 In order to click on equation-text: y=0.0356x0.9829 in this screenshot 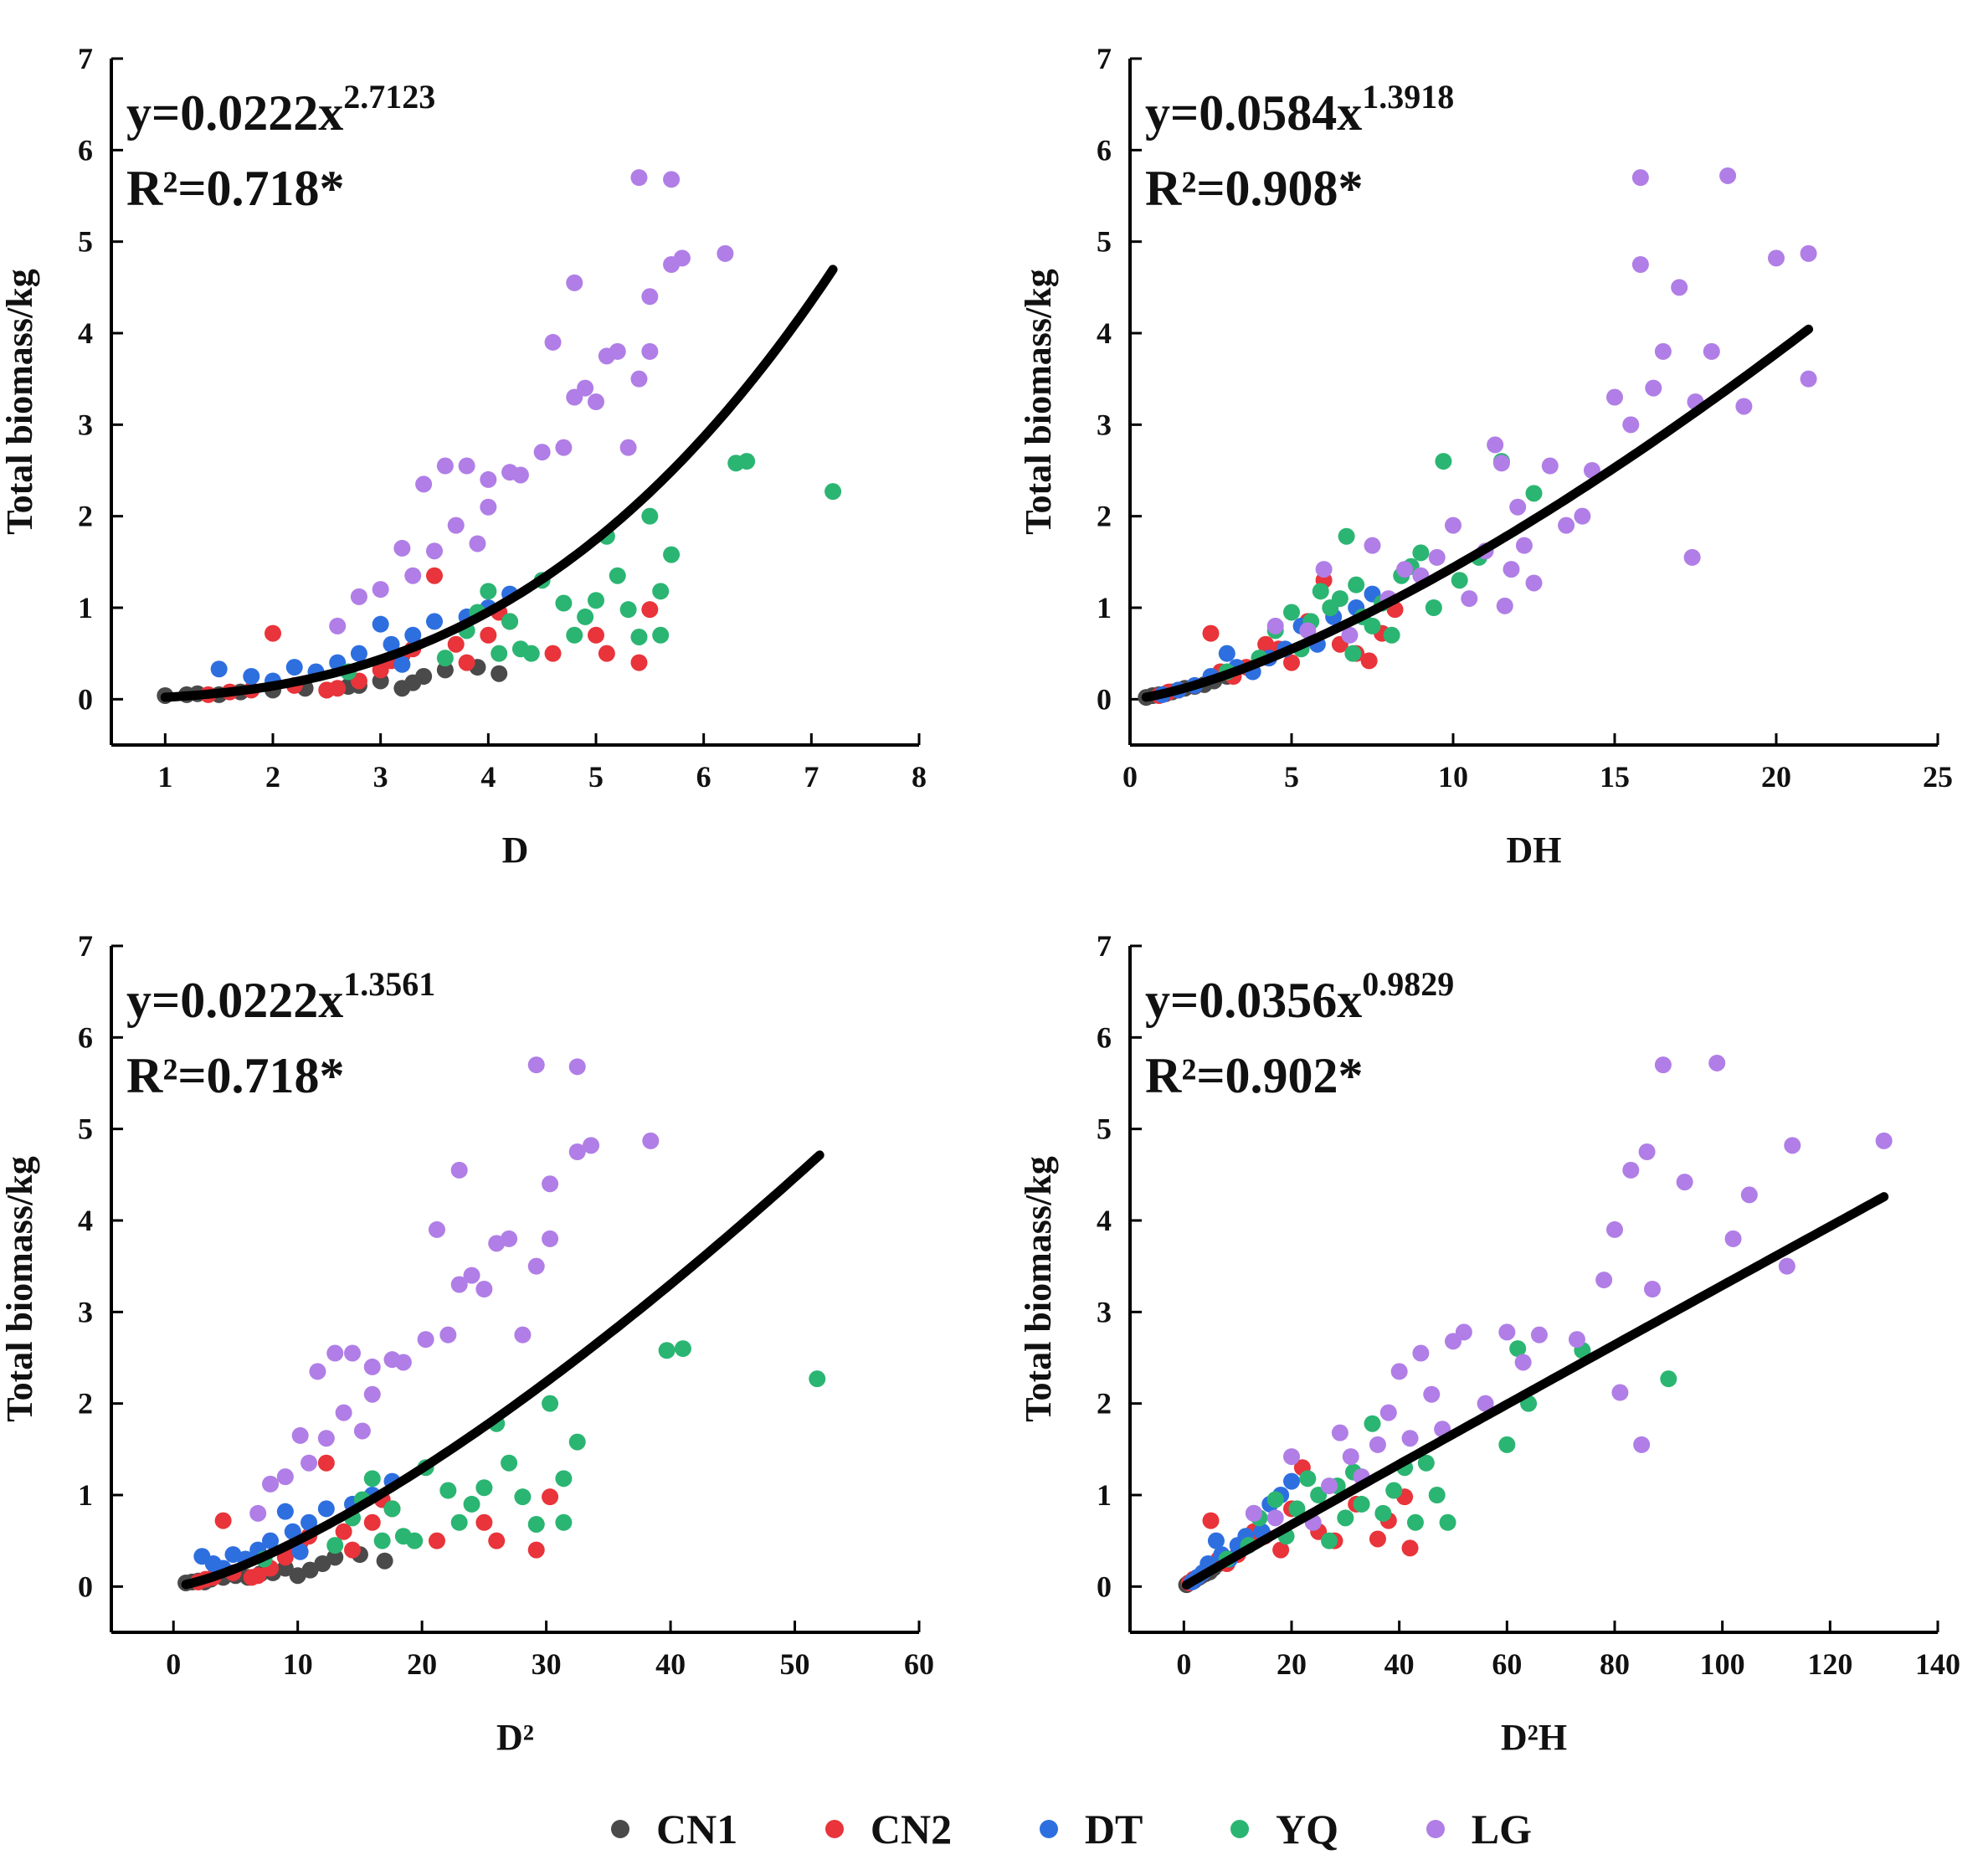, I will do `click(1299, 997)`.